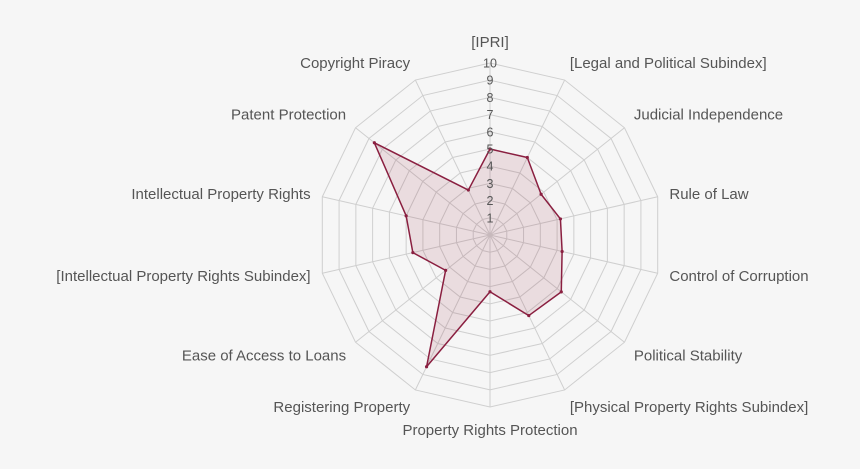 This screenshot has width=860, height=469. I want to click on axis-label-0: [IPRI], so click(490, 42).